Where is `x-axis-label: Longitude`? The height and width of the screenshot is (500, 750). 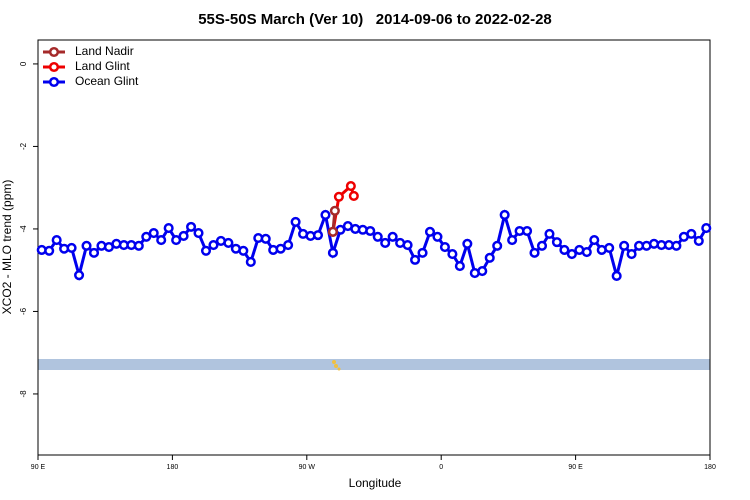
x-axis-label: Longitude is located at coordinates (375, 483).